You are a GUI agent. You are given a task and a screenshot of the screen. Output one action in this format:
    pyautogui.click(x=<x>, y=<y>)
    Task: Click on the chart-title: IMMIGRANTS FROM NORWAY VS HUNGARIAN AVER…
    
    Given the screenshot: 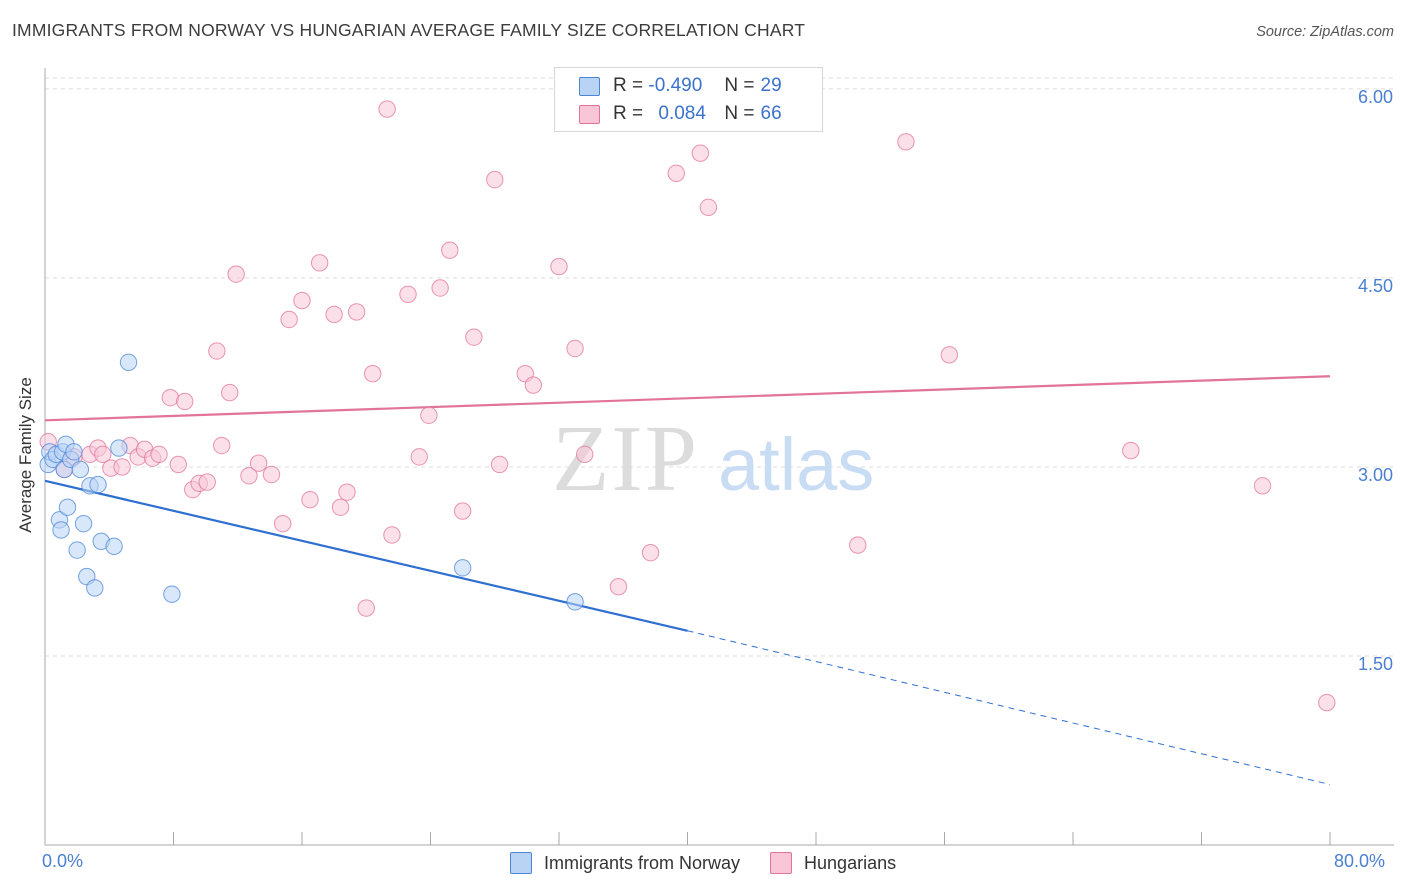 What is the action you would take?
    pyautogui.click(x=409, y=30)
    